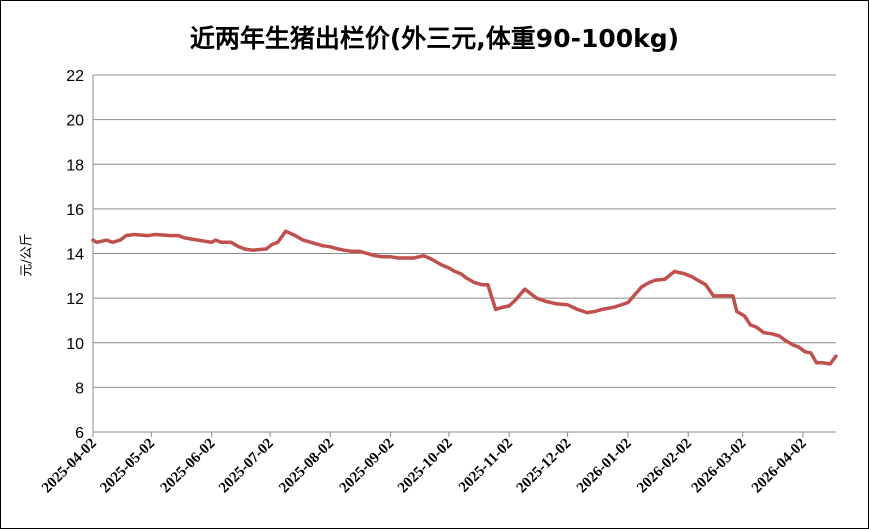 This screenshot has width=869, height=529. What do you see at coordinates (127, 466) in the screenshot?
I see `x-tick-label: 2025-05-02` at bounding box center [127, 466].